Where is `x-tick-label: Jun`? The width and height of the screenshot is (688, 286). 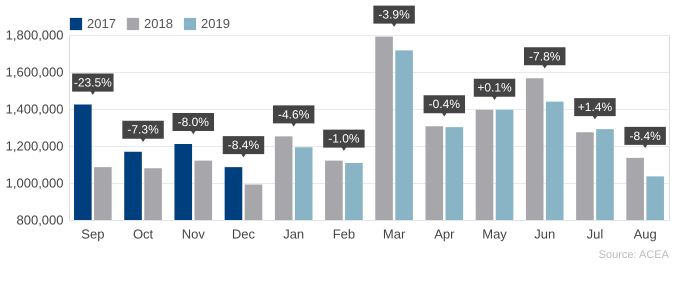 x-tick-label: Jun is located at coordinates (545, 234).